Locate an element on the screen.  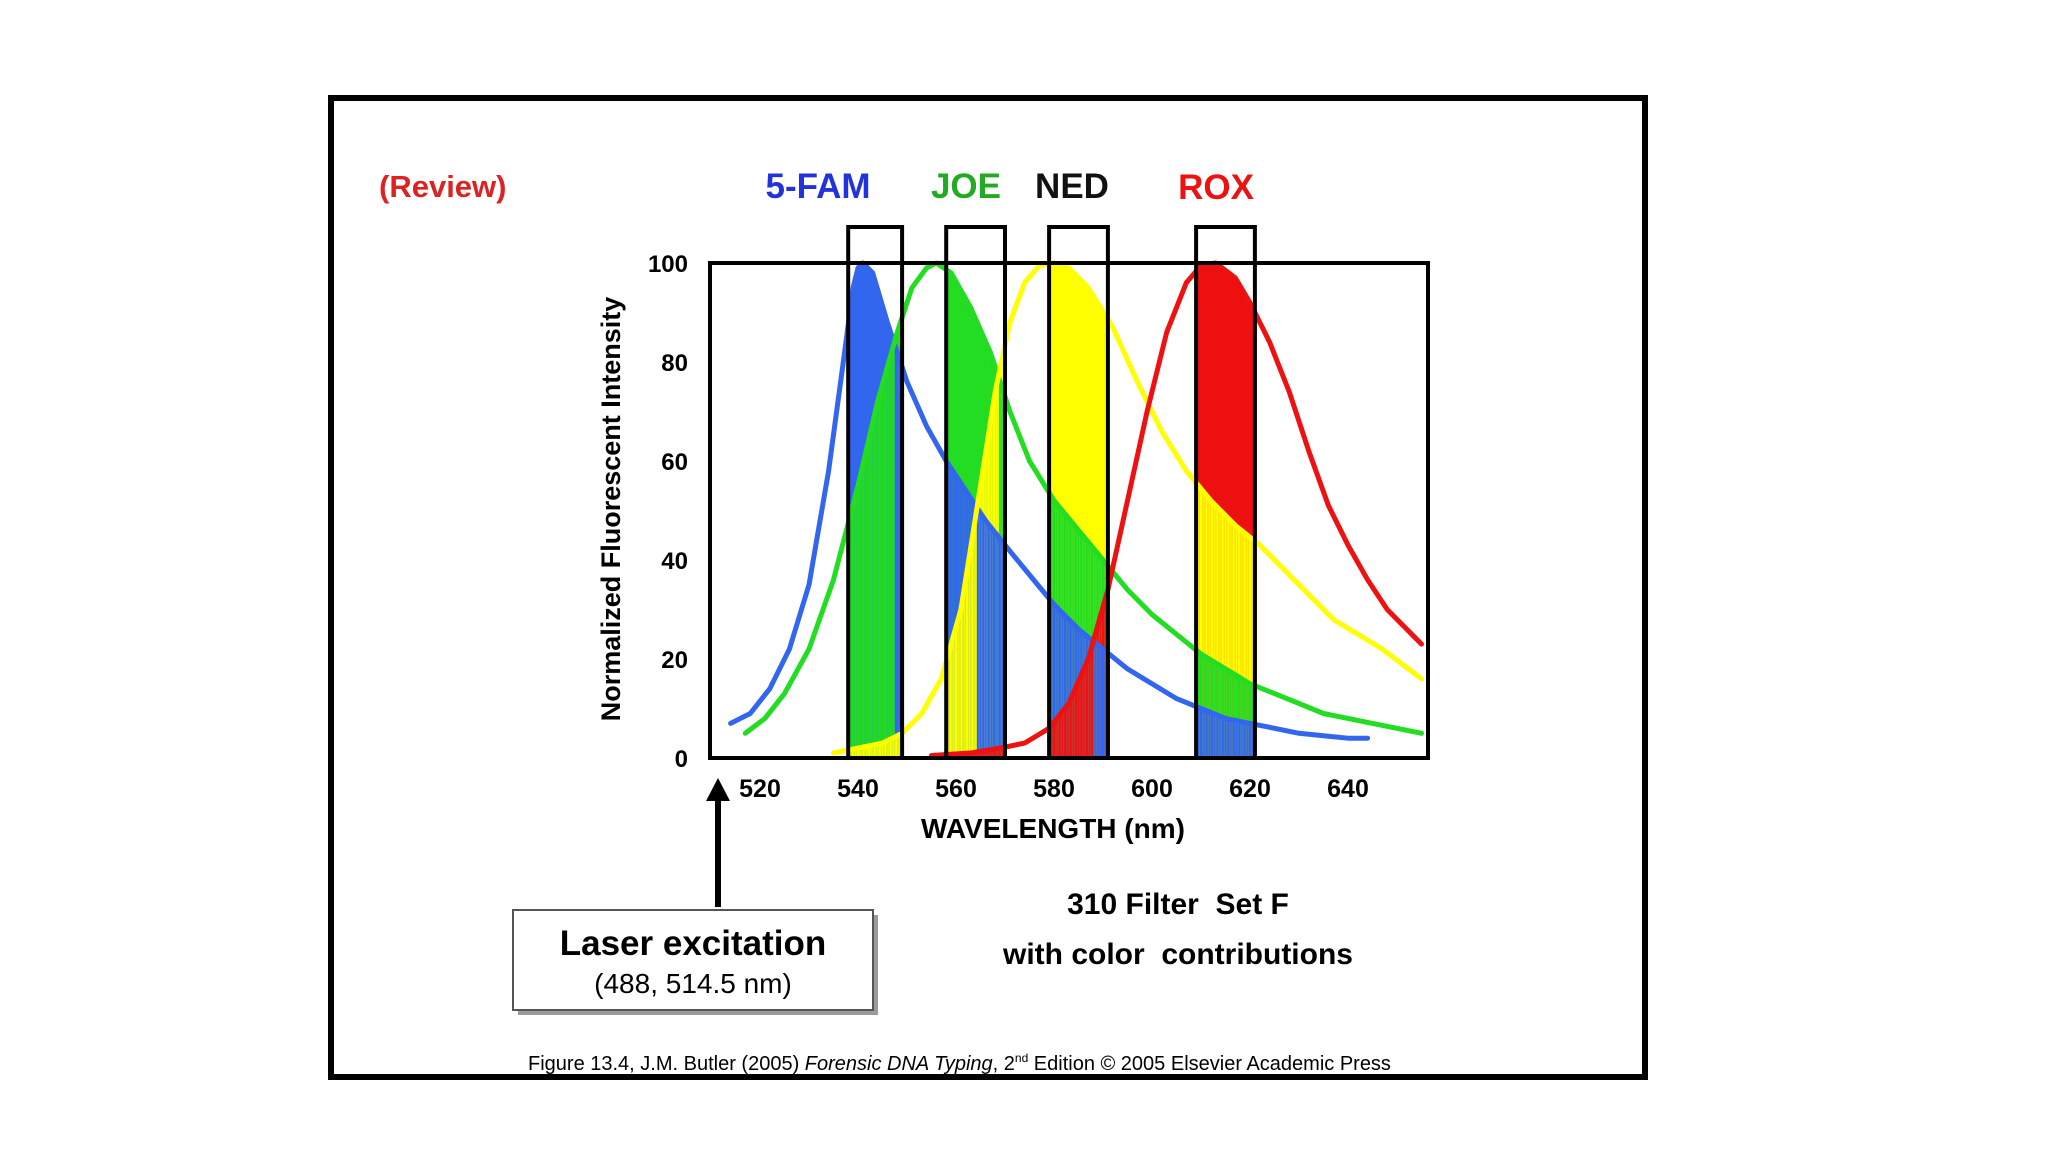
dye-label-5-fam: 5-FAM is located at coordinates (818, 186).